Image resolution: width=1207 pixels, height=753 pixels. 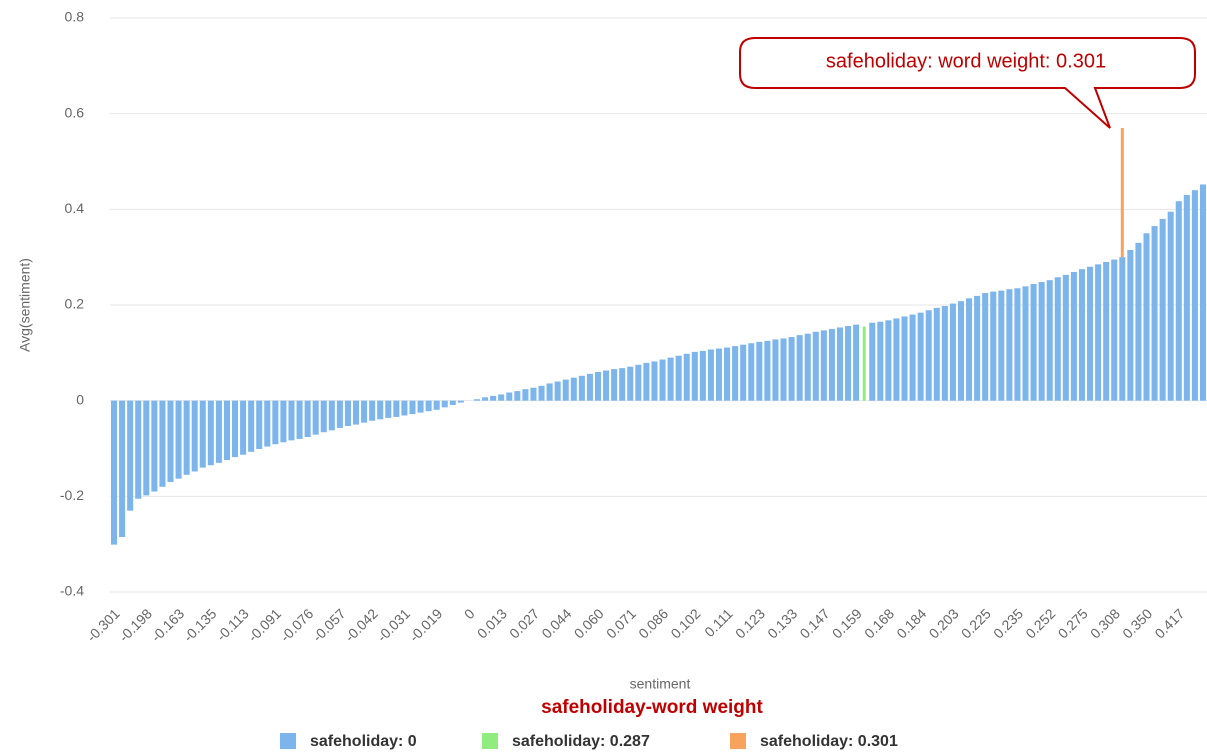 I want to click on y-tick-label: -0.2, so click(x=72, y=495).